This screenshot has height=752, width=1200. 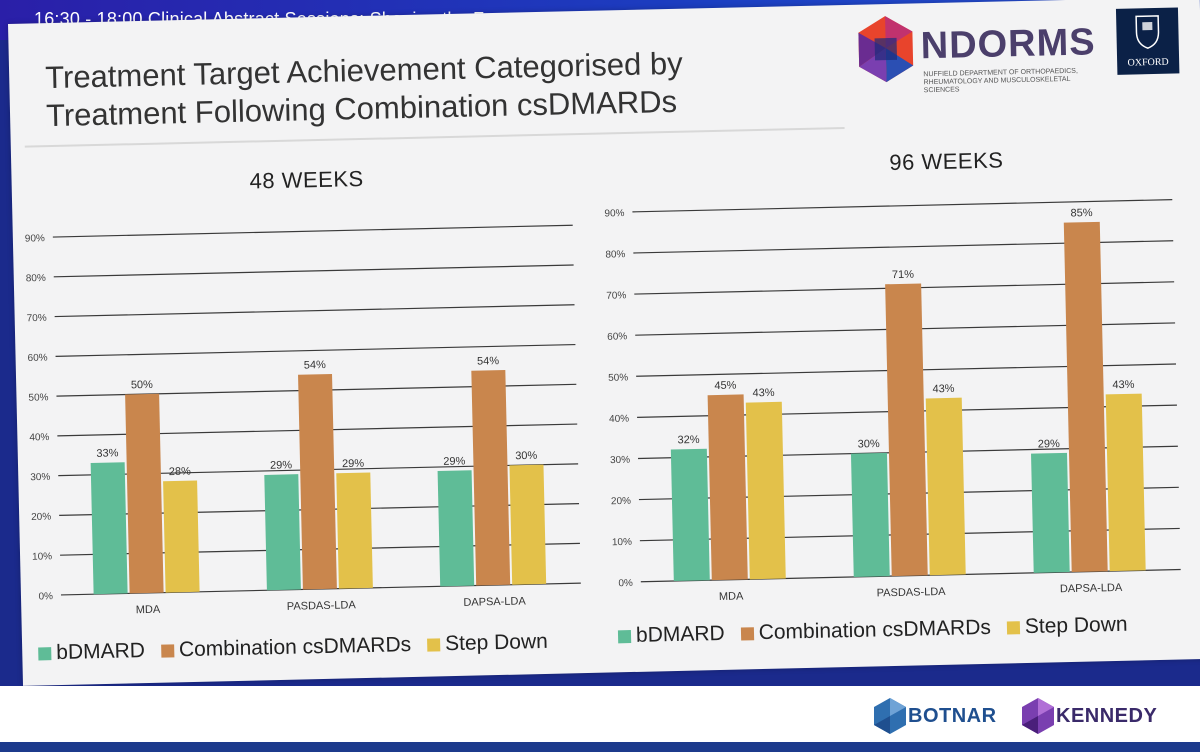 I want to click on kennedy-wordmark: KENNEDY, so click(x=1107, y=715).